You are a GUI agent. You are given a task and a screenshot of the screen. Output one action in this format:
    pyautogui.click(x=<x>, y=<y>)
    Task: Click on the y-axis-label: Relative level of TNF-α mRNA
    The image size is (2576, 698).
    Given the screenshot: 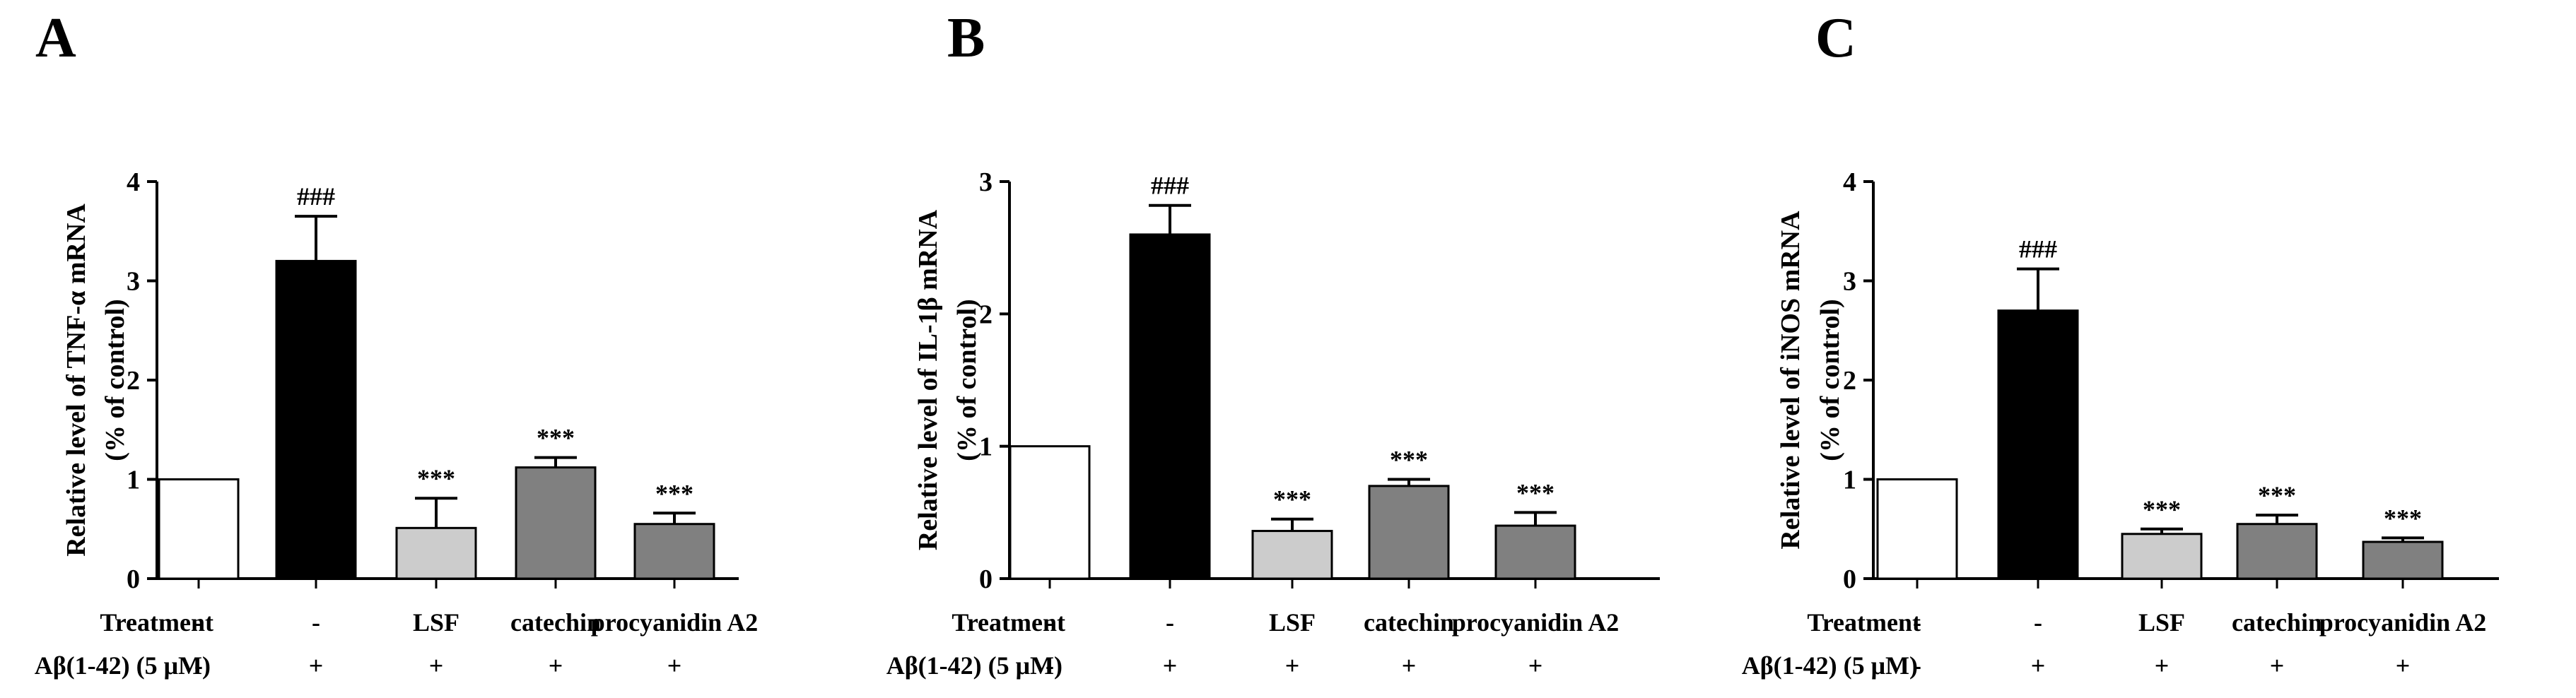 What is the action you would take?
    pyautogui.click(x=77, y=380)
    